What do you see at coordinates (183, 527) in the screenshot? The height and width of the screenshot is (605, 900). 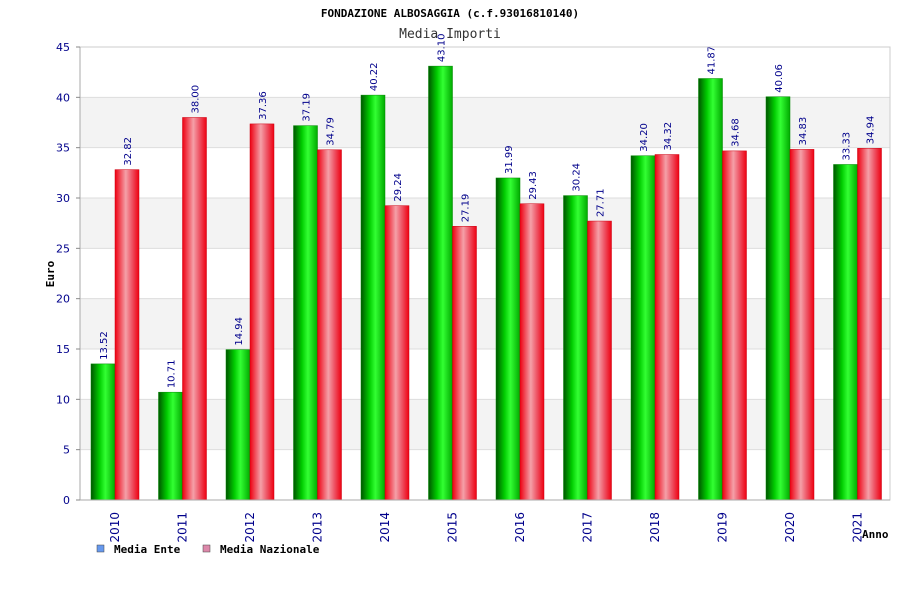 I see `x-tick-label: 2011` at bounding box center [183, 527].